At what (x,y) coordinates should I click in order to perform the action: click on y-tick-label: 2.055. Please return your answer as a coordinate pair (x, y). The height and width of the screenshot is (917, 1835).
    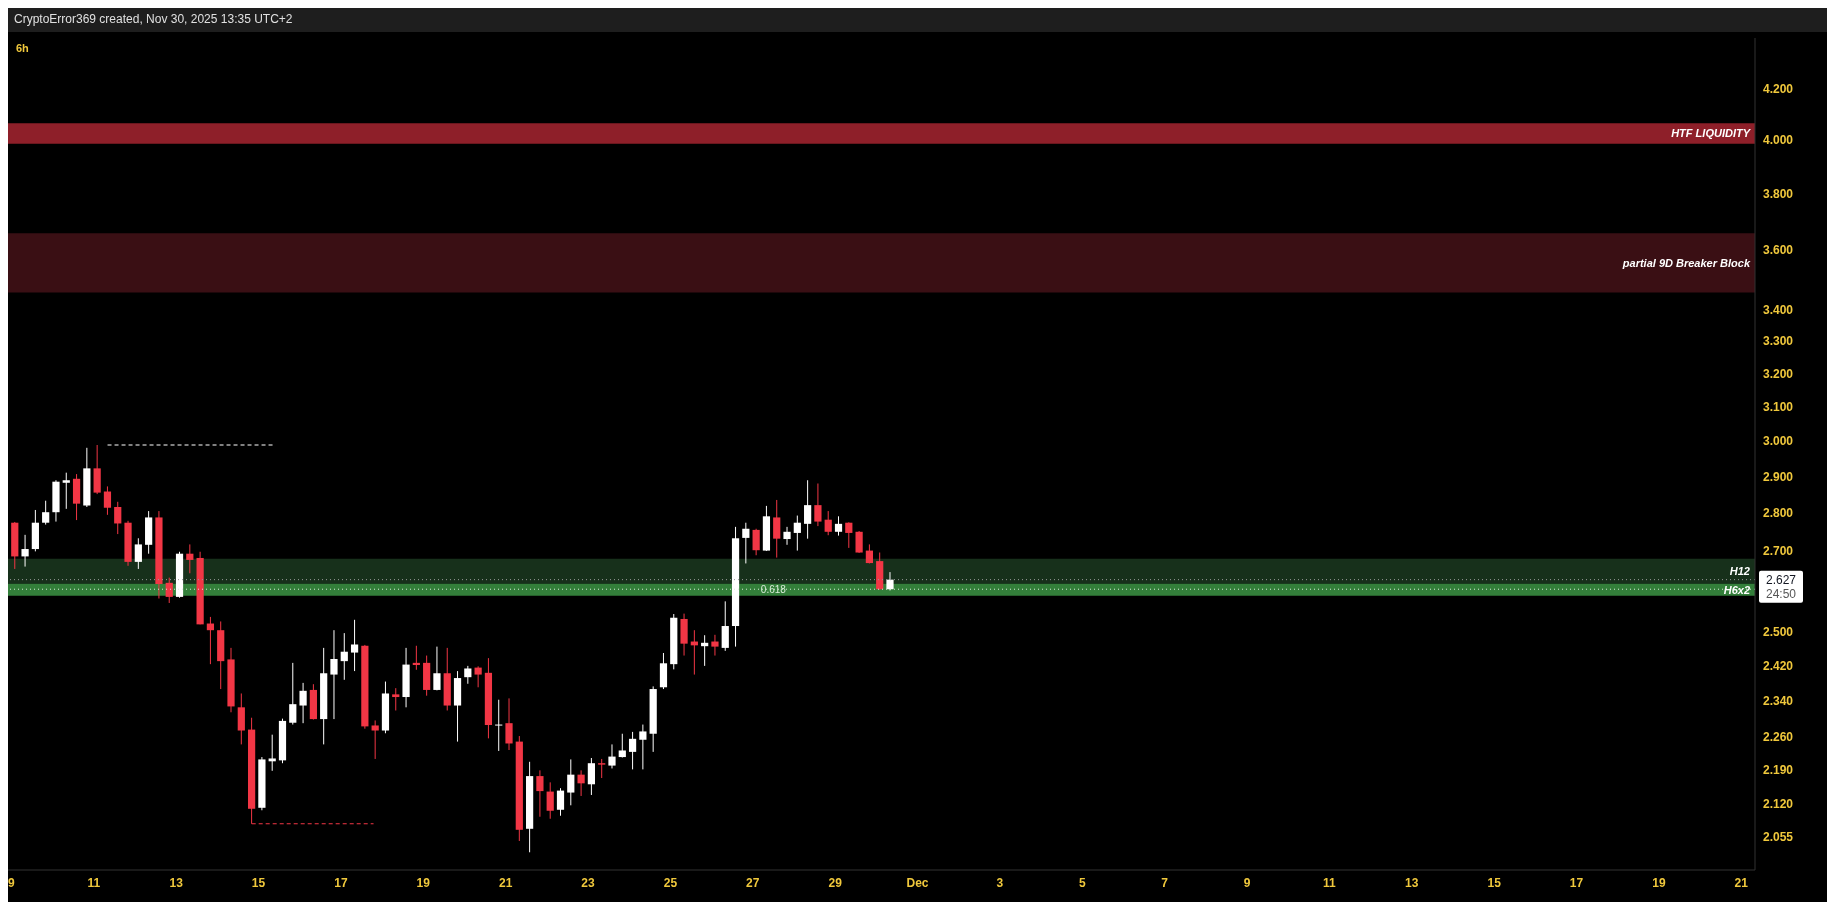
    Looking at the image, I should click on (1778, 836).